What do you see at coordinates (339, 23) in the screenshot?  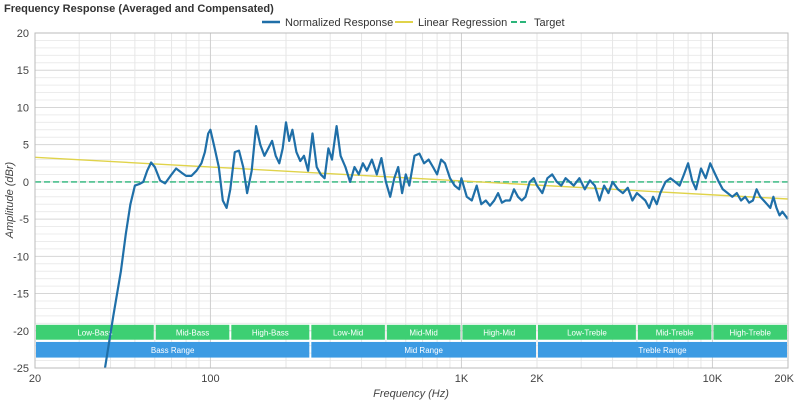 I see `legend-label-normalized-response: Normalized Response` at bounding box center [339, 23].